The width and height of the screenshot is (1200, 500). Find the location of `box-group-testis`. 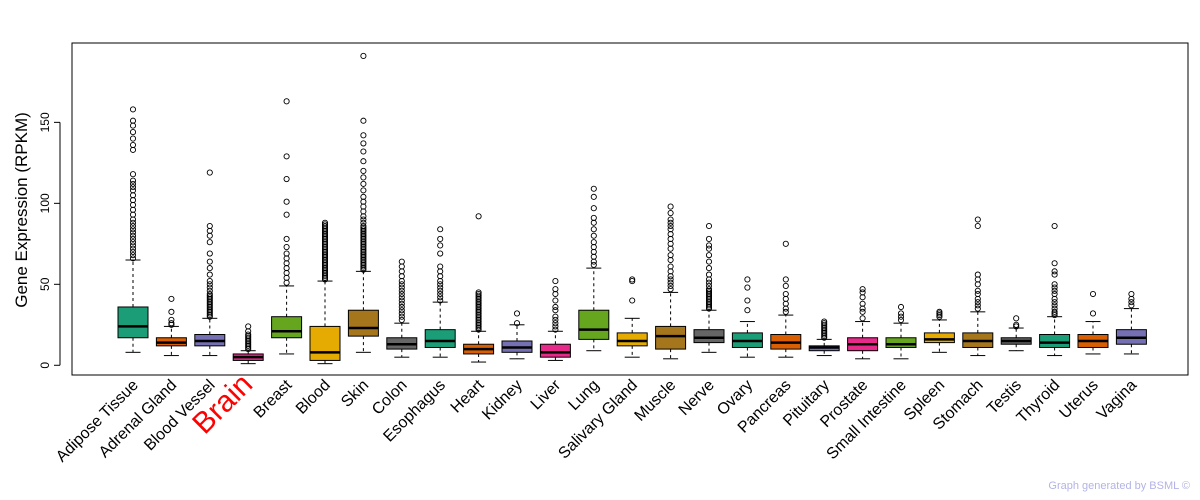

box-group-testis is located at coordinates (1016, 333).